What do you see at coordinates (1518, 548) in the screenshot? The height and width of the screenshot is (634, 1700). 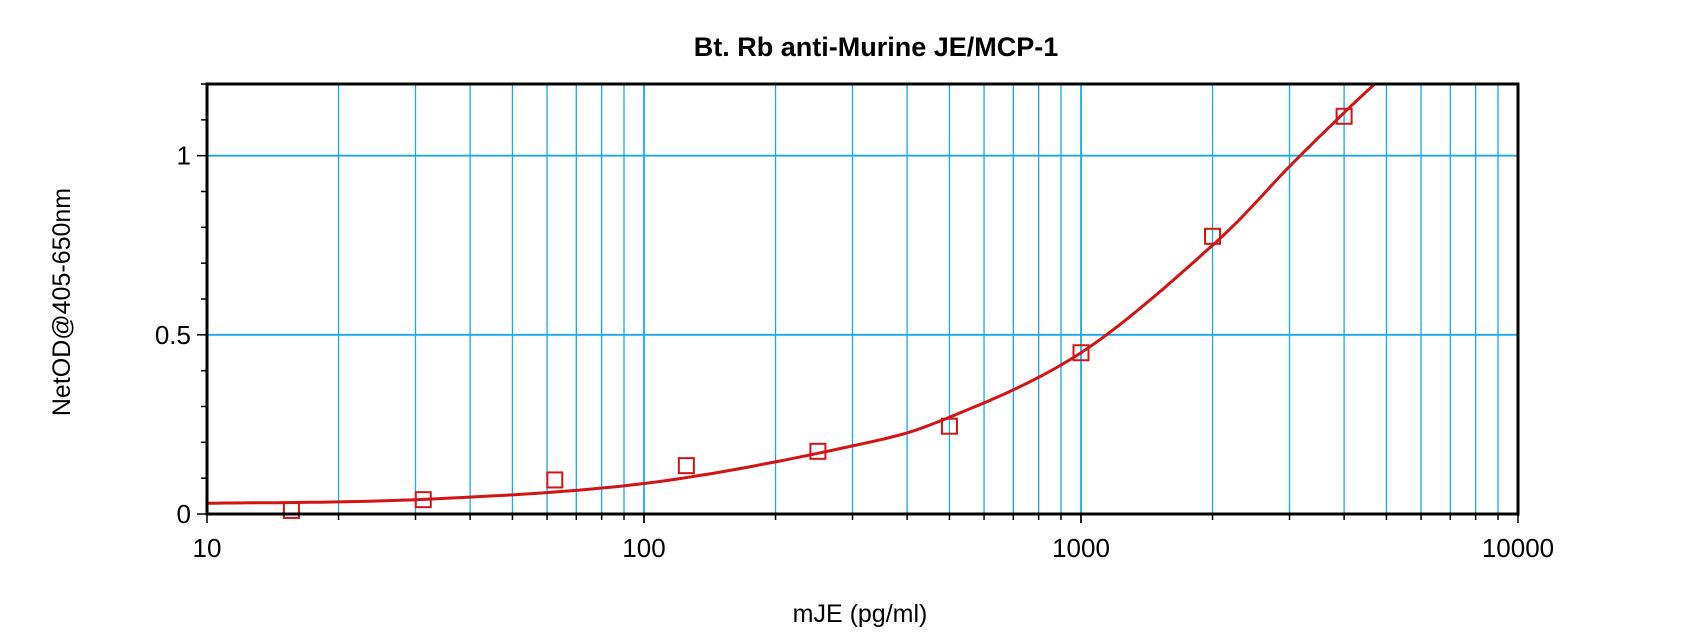 I see `x-tick-label: 10000` at bounding box center [1518, 548].